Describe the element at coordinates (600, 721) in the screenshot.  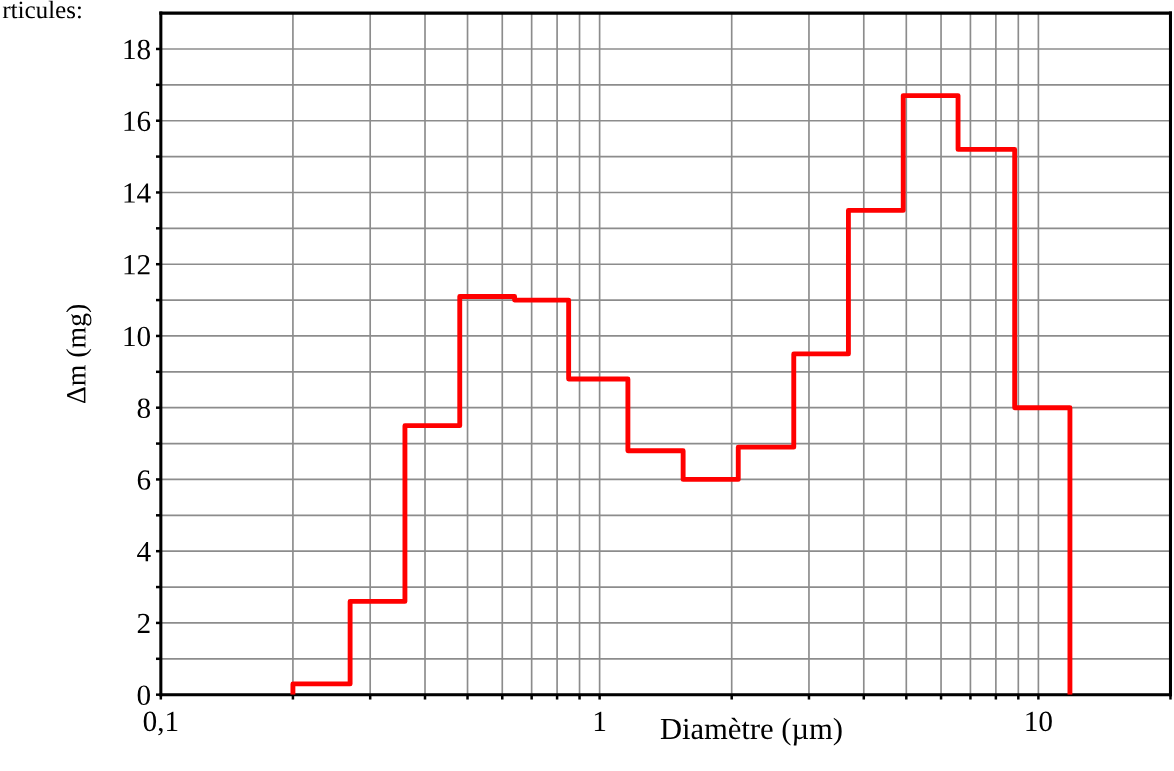
I see `x-tick-label: 1` at that location.